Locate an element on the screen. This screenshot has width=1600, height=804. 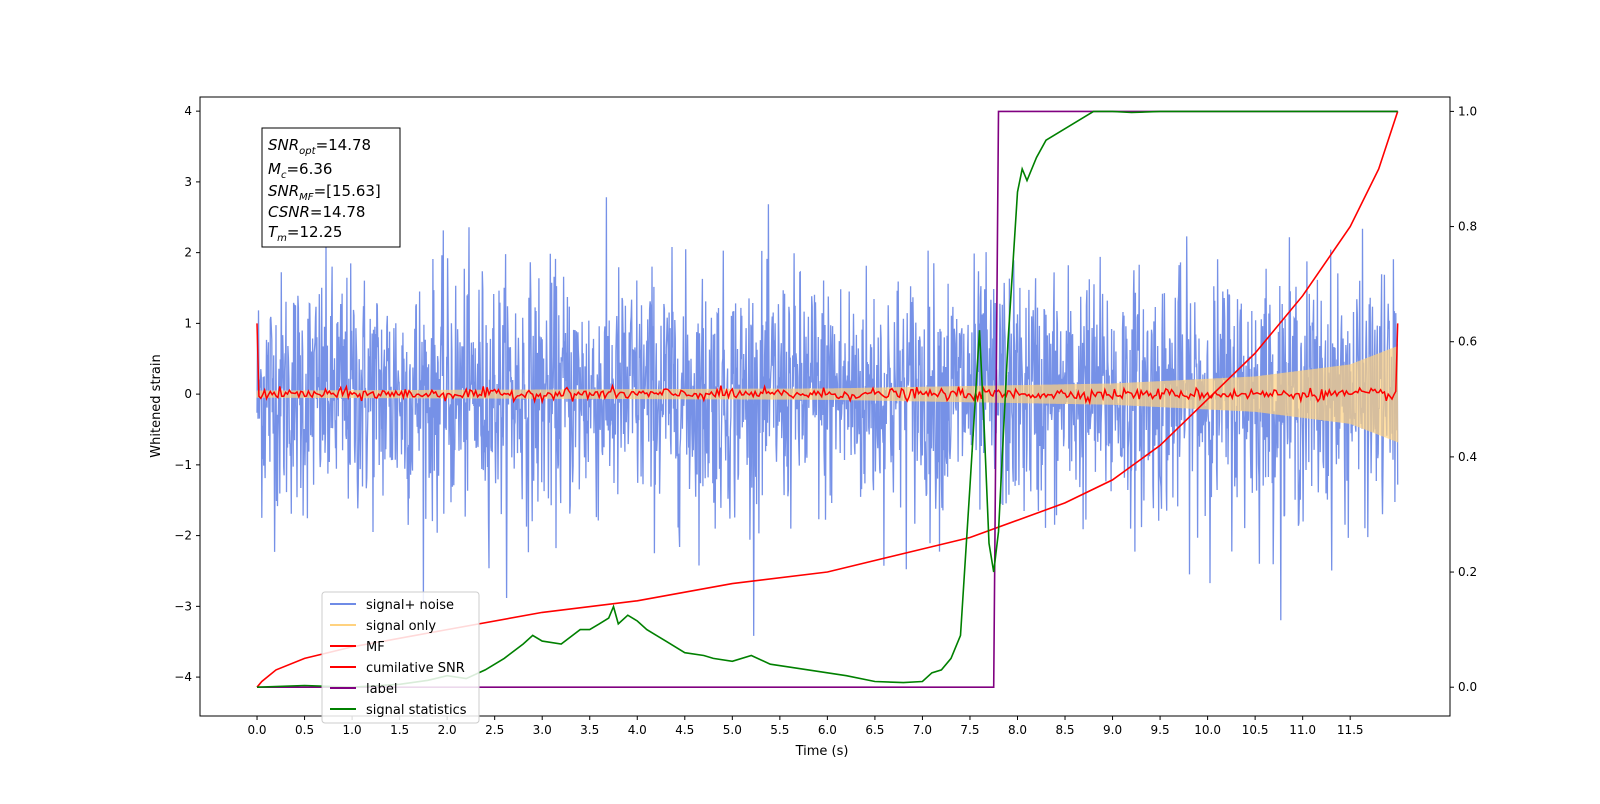
info-mc: Mc=6.36 is located at coordinates (300, 170).